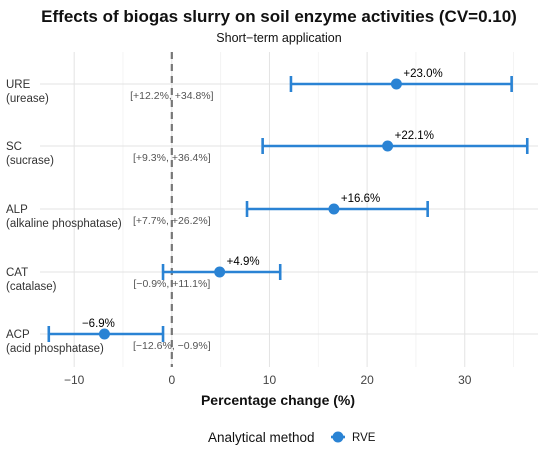 This screenshot has width=550, height=453. I want to click on x-tick-label: 10, so click(270, 380).